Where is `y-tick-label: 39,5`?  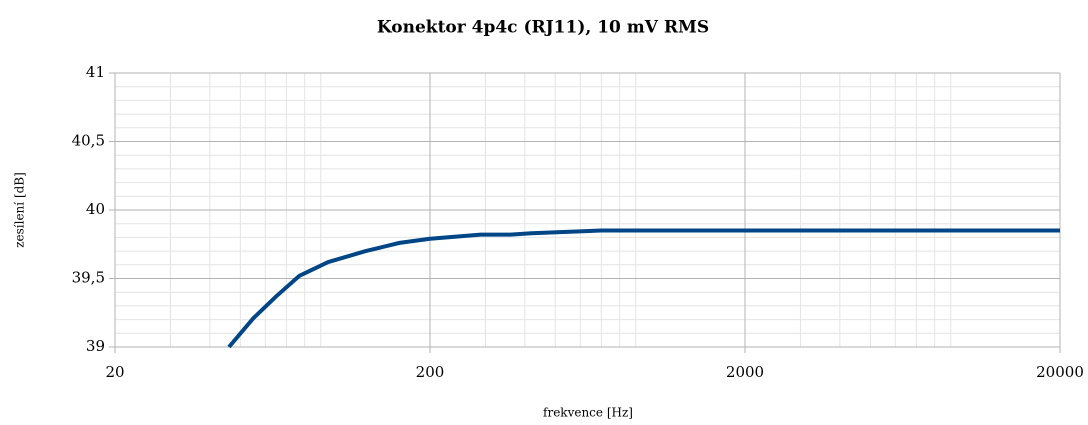
y-tick-label: 39,5 is located at coordinates (88, 278).